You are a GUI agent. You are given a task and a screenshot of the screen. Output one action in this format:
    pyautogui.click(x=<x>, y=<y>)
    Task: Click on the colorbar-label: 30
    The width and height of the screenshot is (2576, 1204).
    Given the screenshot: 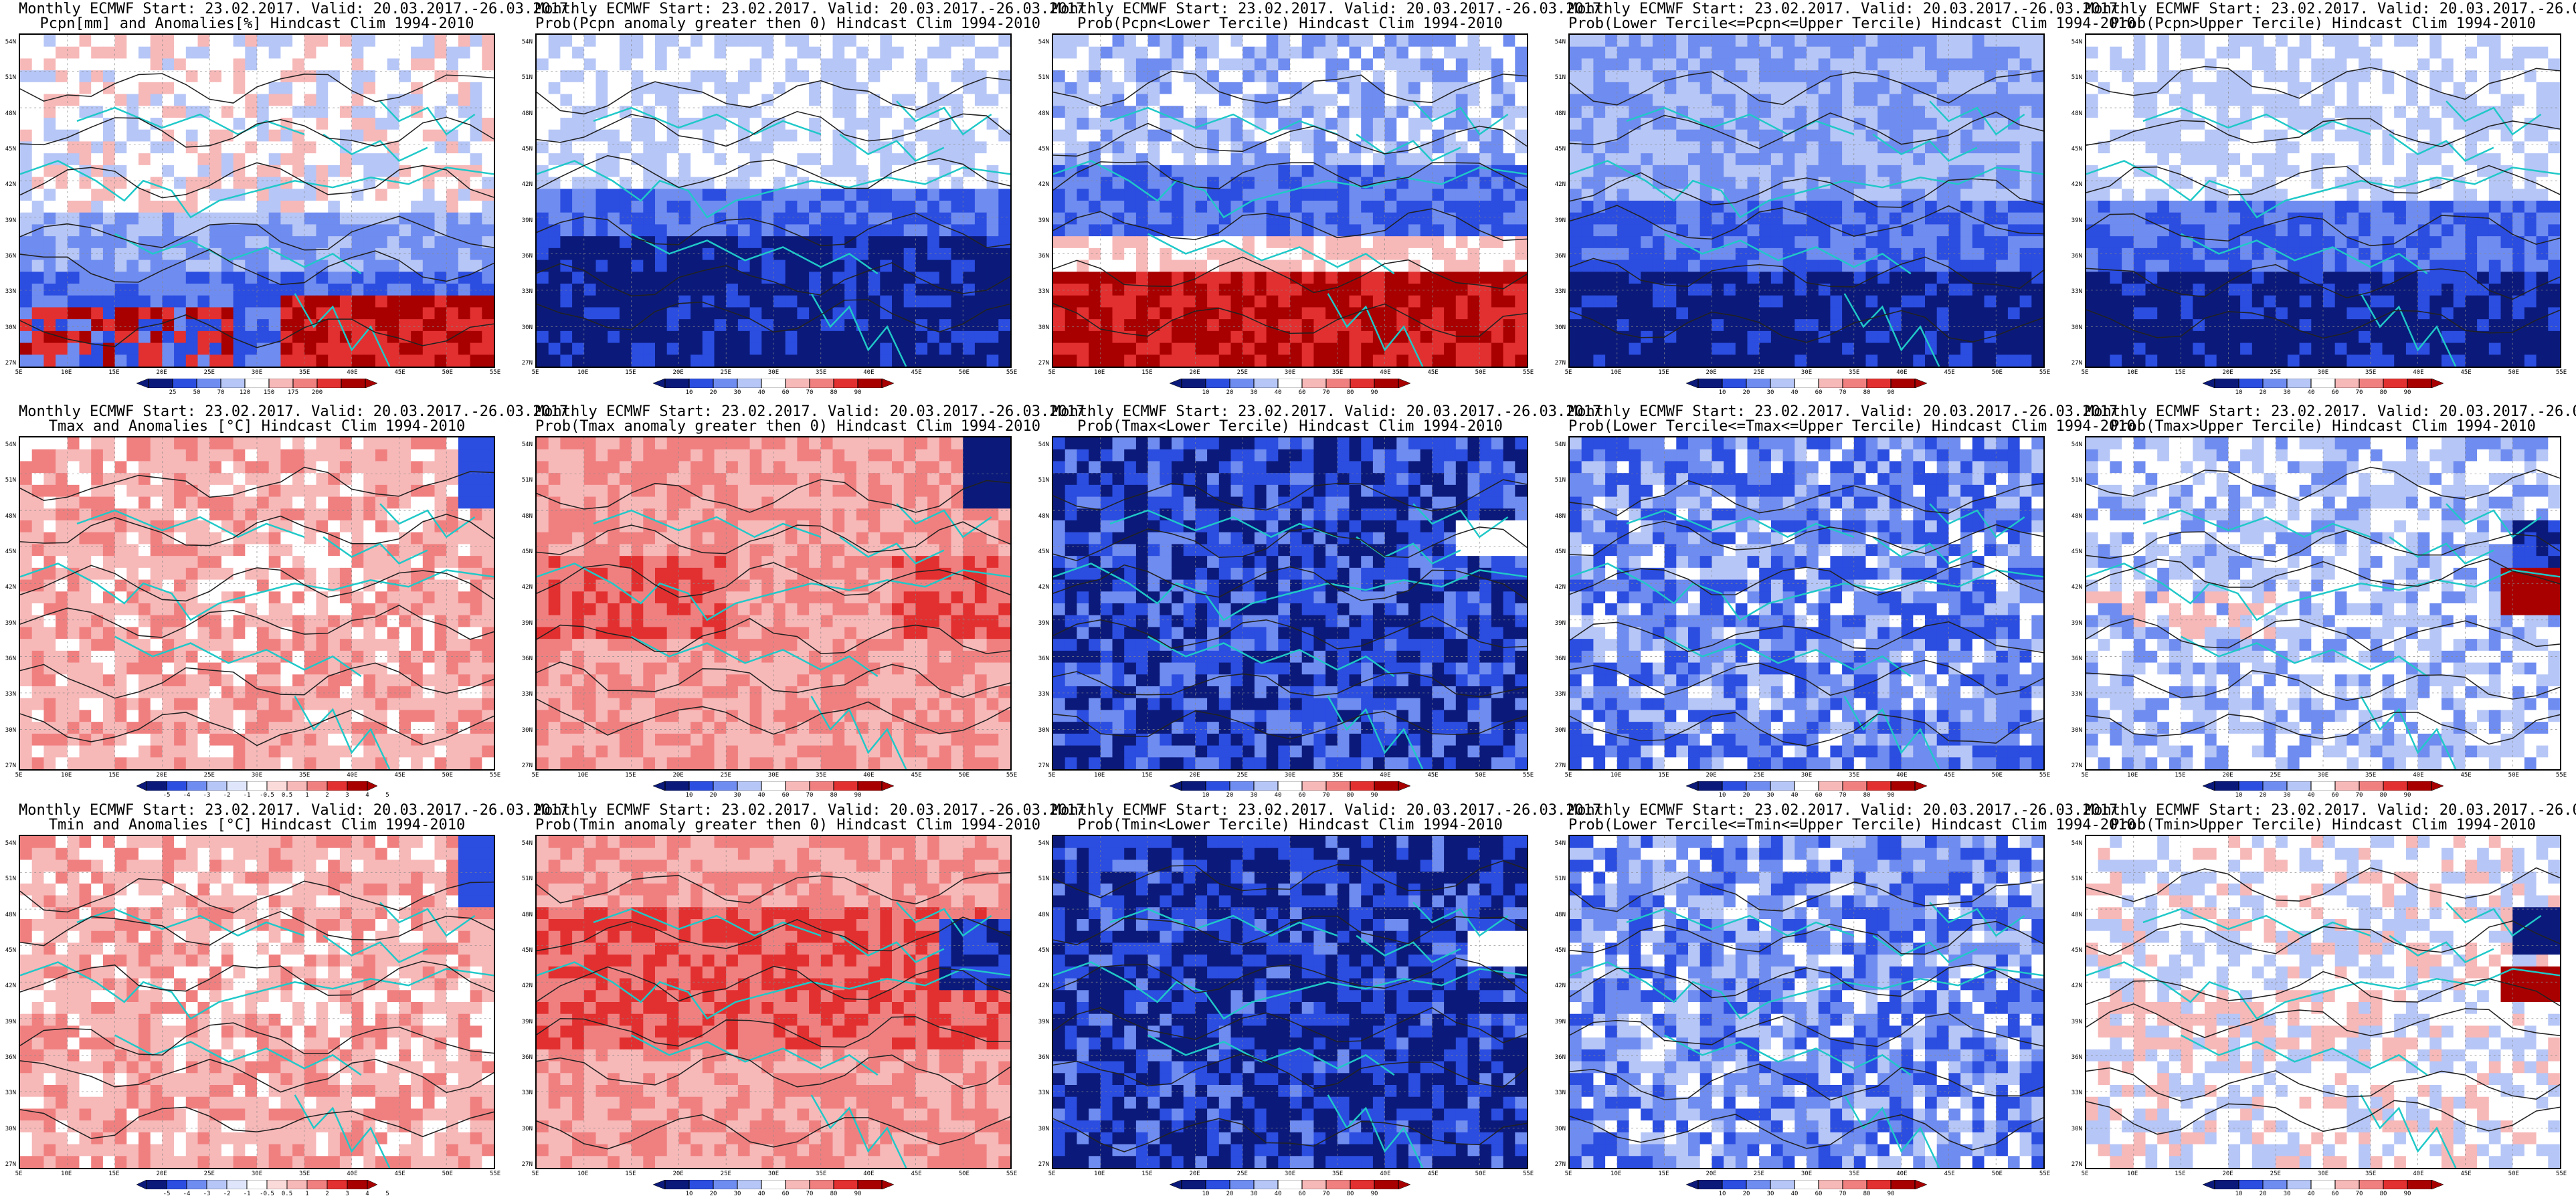 What is the action you would take?
    pyautogui.click(x=737, y=392)
    